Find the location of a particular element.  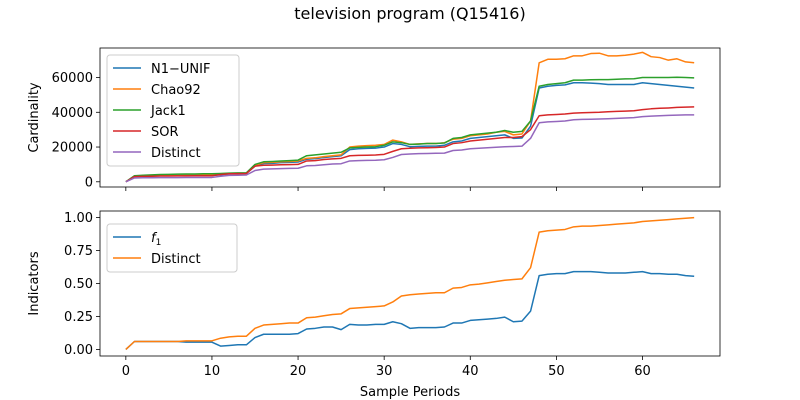

x-axis-label: Sample Periods is located at coordinates (410, 392).